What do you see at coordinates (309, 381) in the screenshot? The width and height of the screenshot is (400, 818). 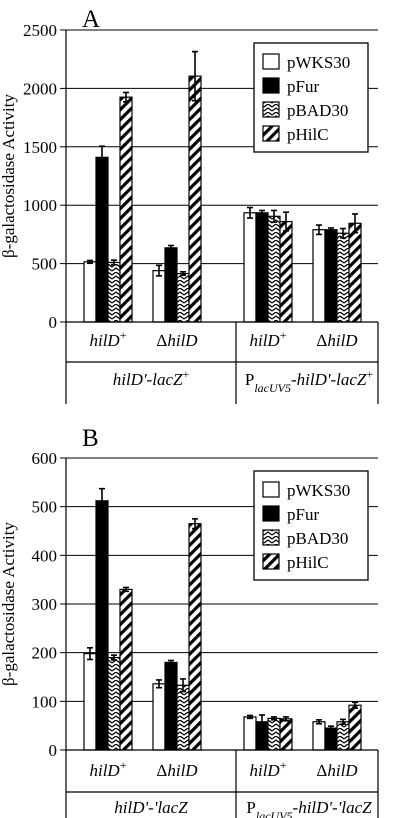 I see `construct-label: PlacUV5-hilD'-lacZ+` at bounding box center [309, 381].